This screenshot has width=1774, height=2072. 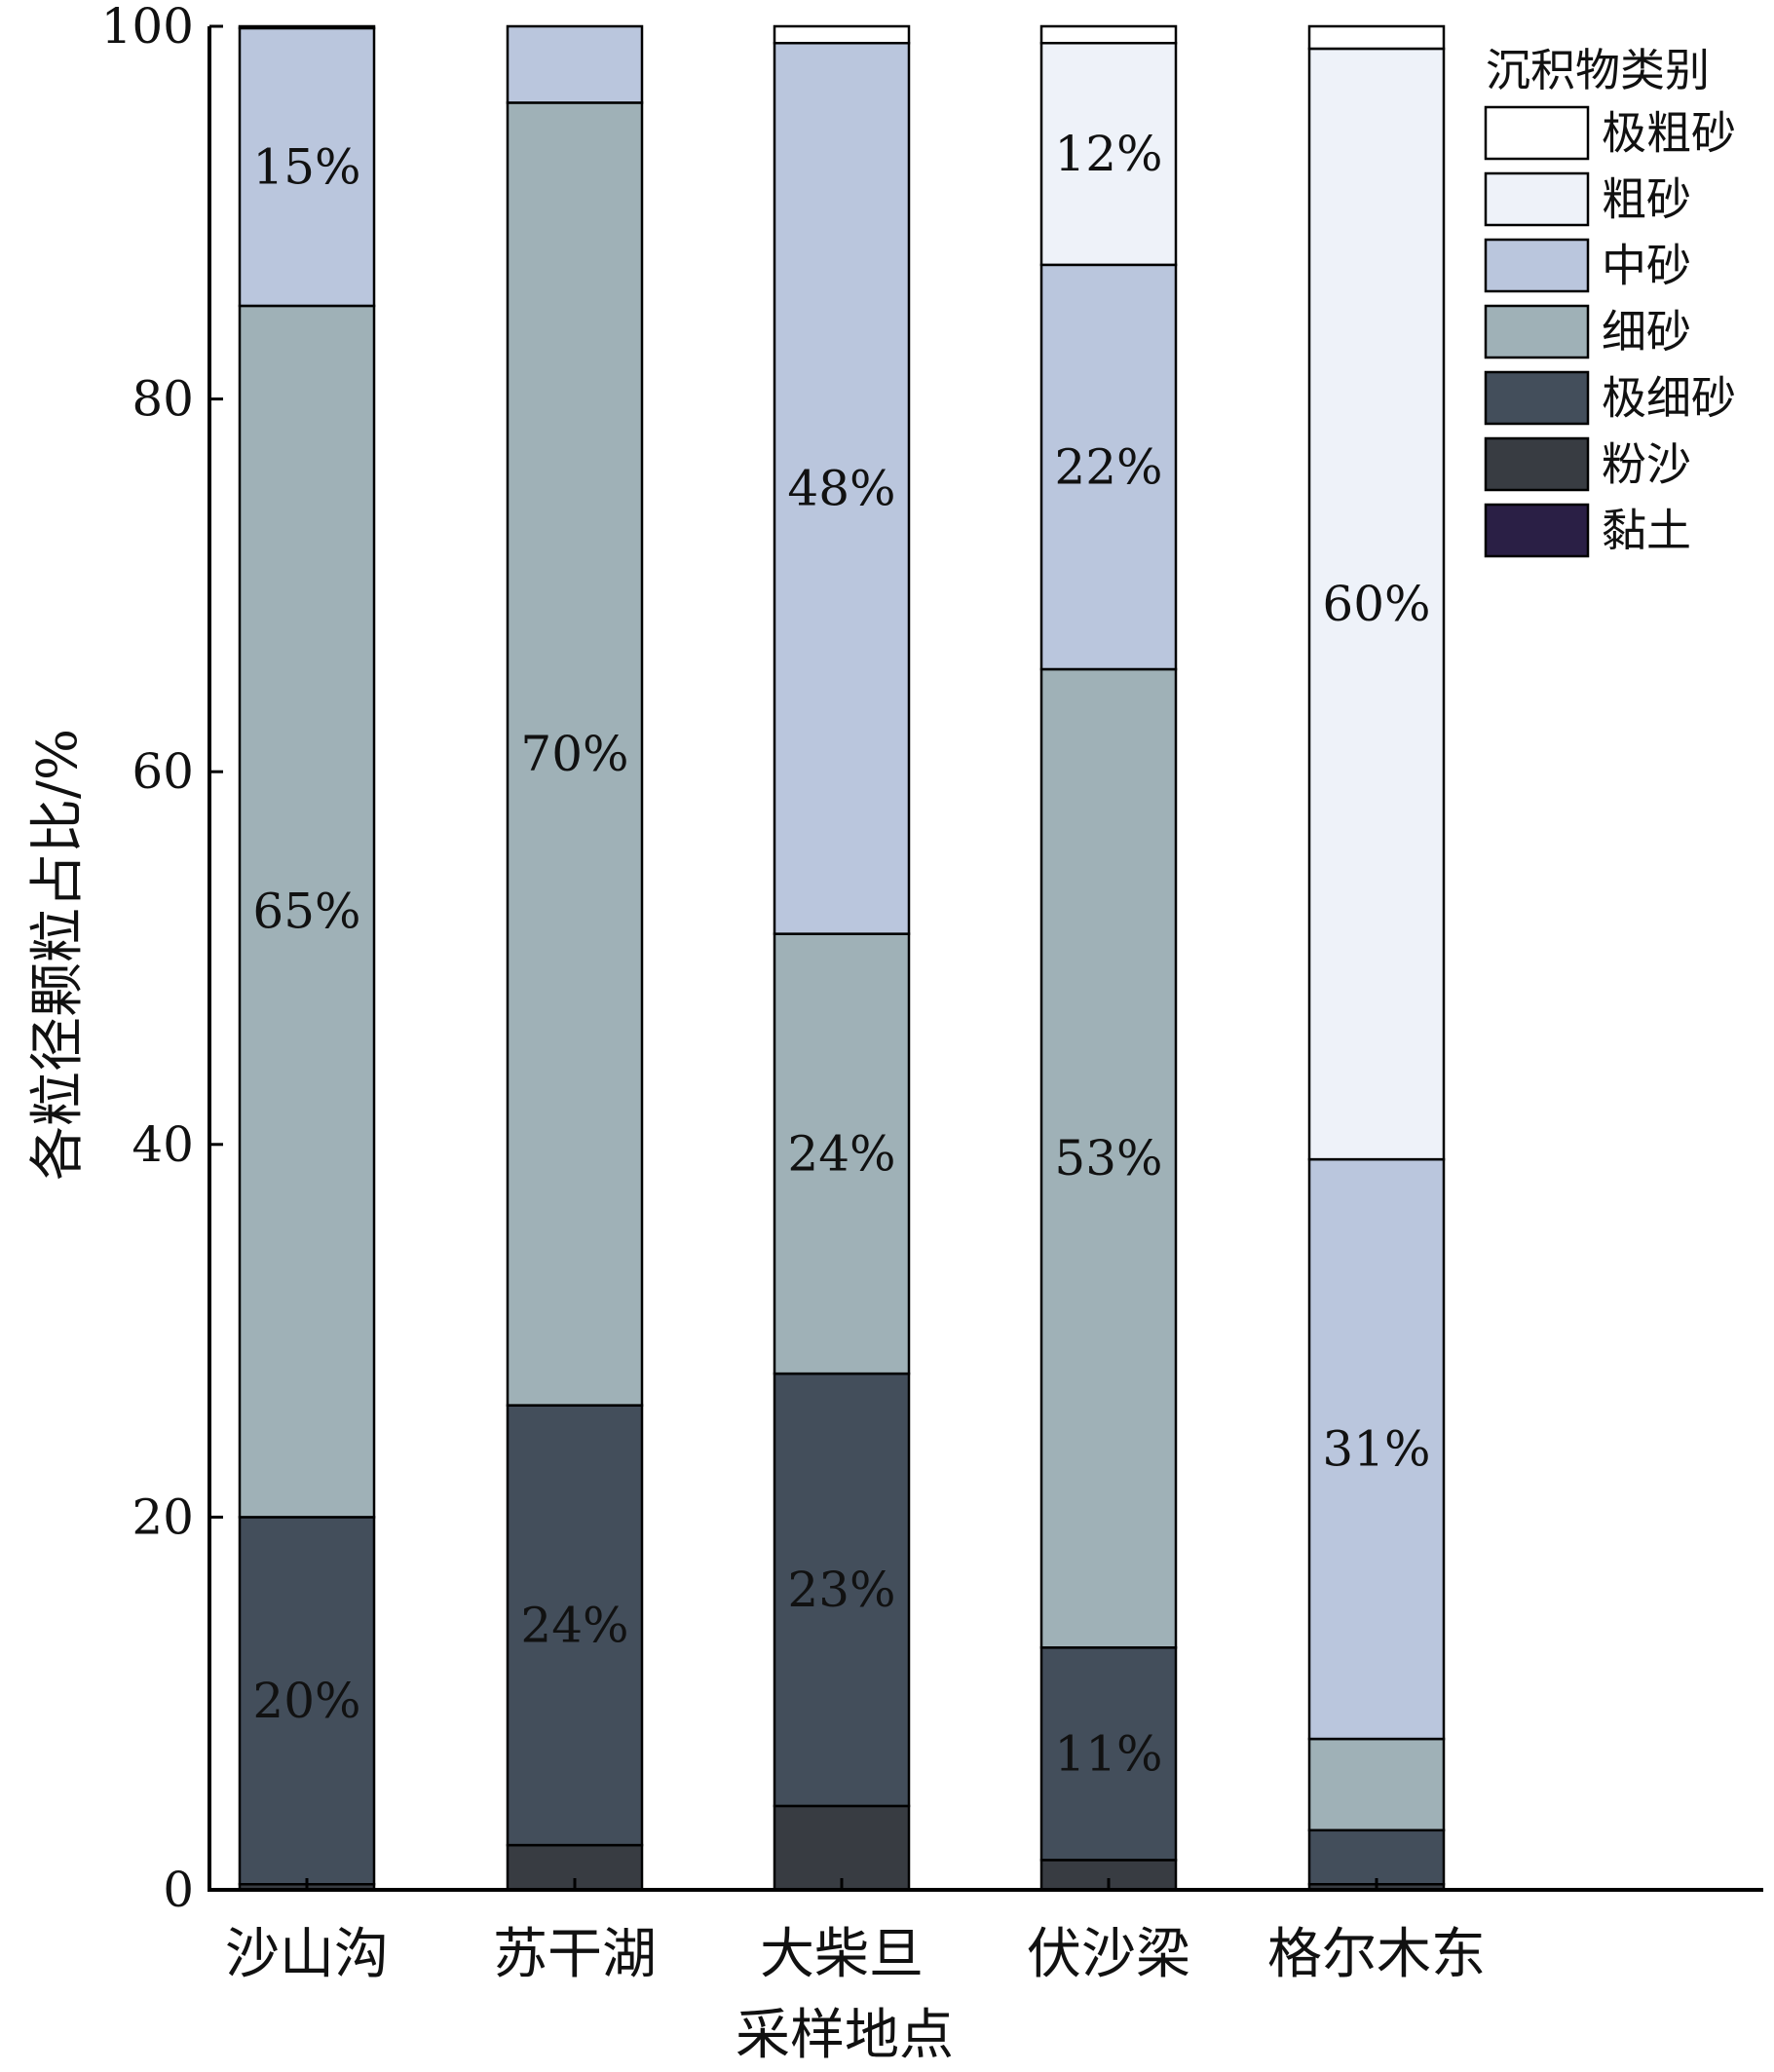 I want to click on data-label-0-3: 65%, so click(x=306, y=912).